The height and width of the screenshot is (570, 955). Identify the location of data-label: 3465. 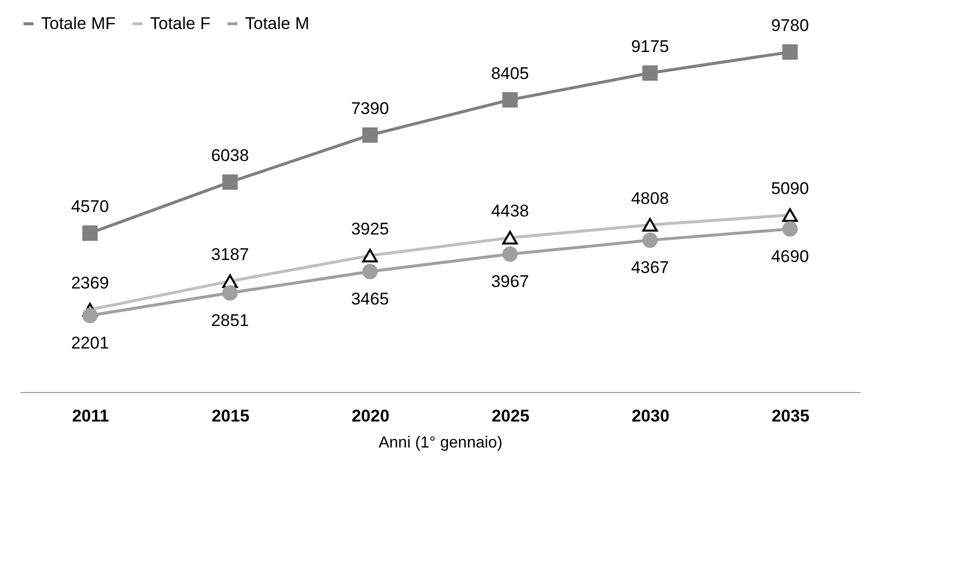
(370, 299).